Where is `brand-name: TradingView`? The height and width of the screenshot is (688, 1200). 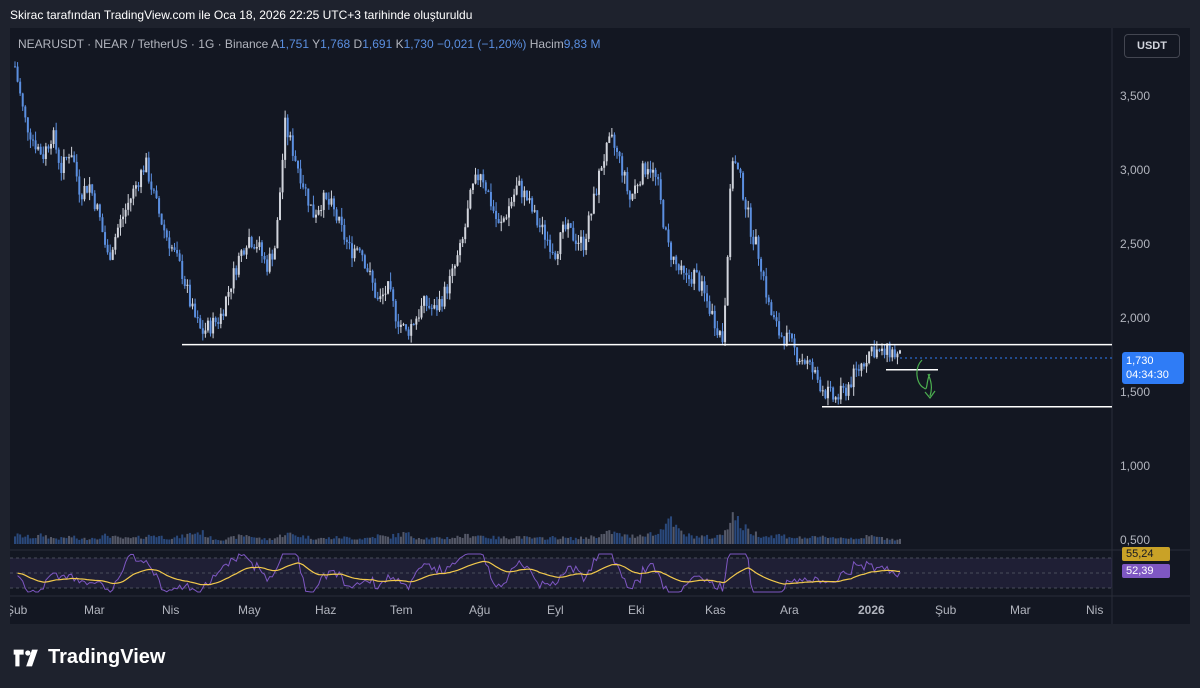
brand-name: TradingView is located at coordinates (107, 657).